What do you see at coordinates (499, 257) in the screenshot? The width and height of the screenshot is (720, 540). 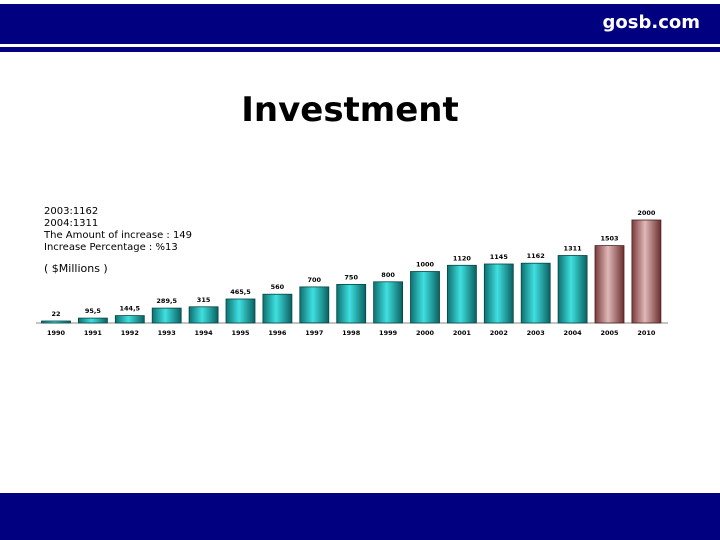 I see `value-label-2002: 1145` at bounding box center [499, 257].